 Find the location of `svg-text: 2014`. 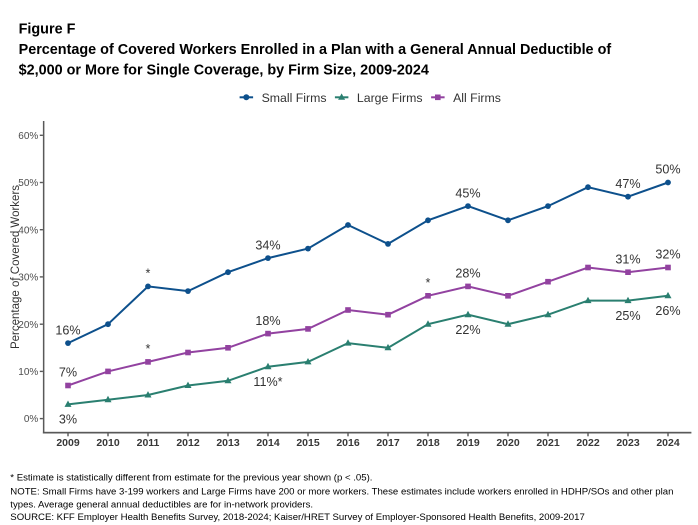

svg-text: 2014 is located at coordinates (268, 443).